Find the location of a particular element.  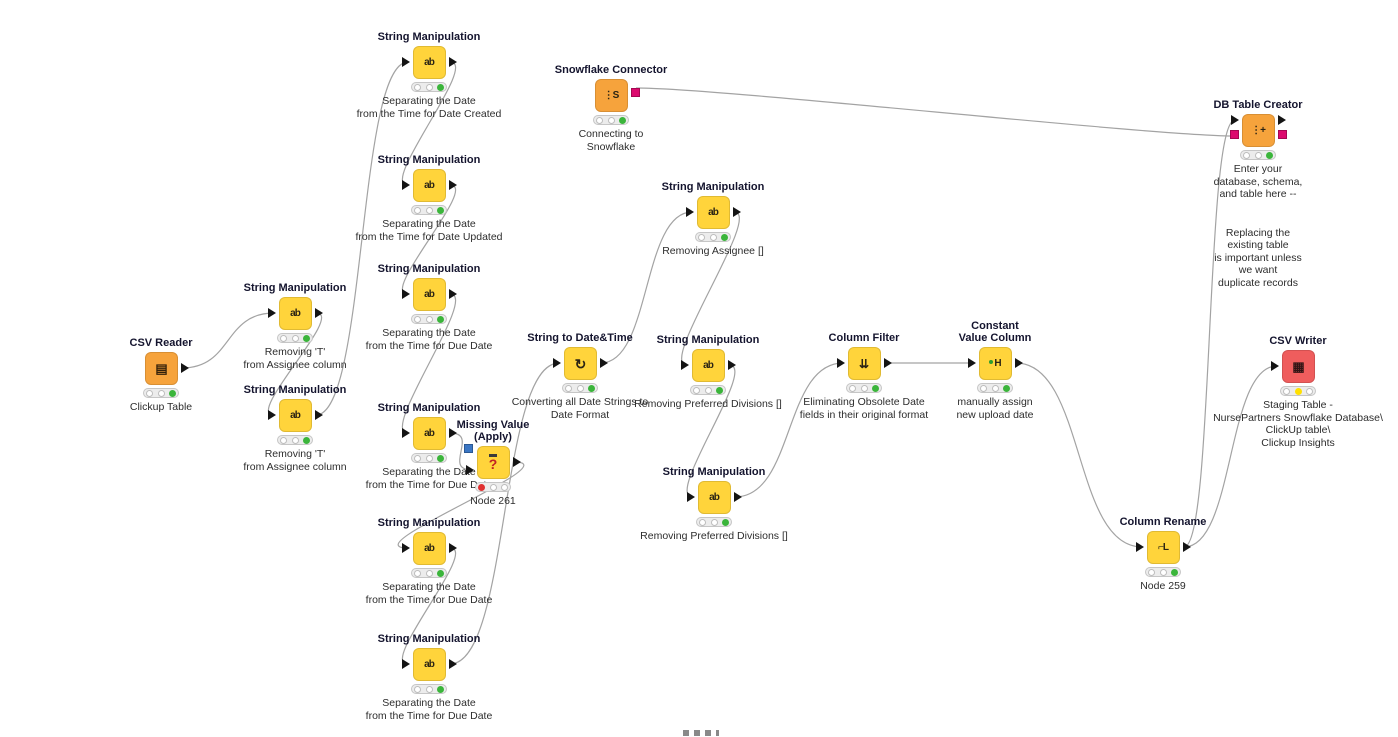

node-status-traffic-light is located at coordinates (708, 390).